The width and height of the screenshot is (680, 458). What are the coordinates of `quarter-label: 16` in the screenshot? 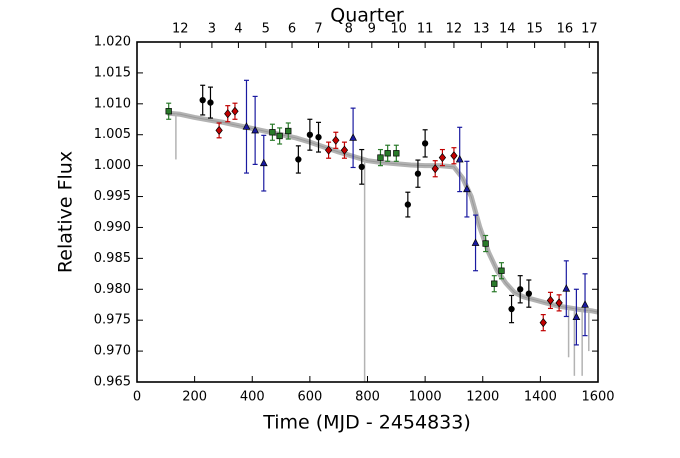 It's located at (565, 29).